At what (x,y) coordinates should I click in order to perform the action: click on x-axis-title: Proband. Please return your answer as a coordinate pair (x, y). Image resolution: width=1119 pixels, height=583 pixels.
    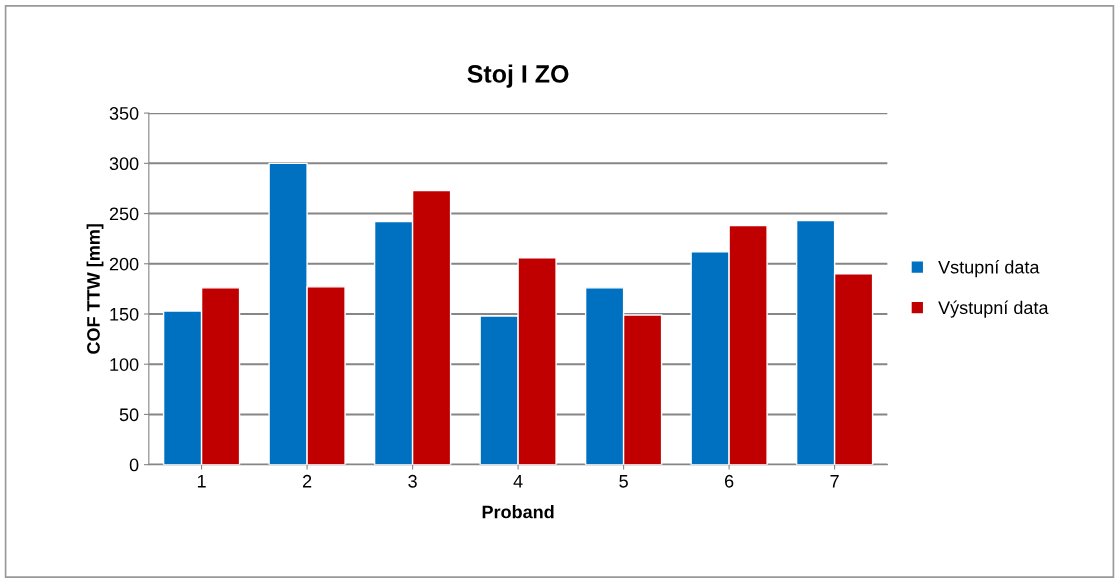
    Looking at the image, I should click on (518, 512).